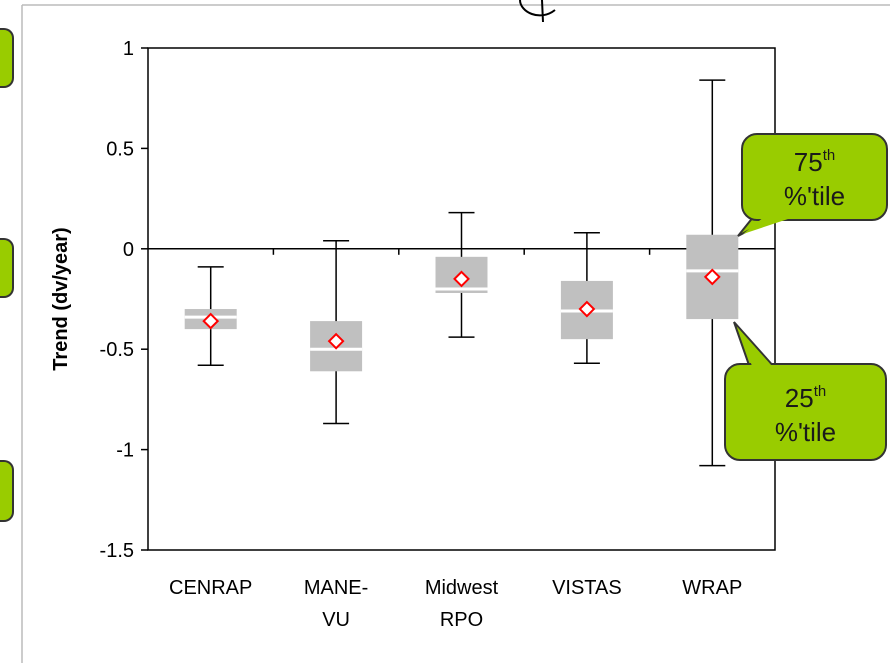 This screenshot has width=890, height=668. Describe the element at coordinates (336, 620) in the screenshot. I see `x-category-label: VU` at that location.